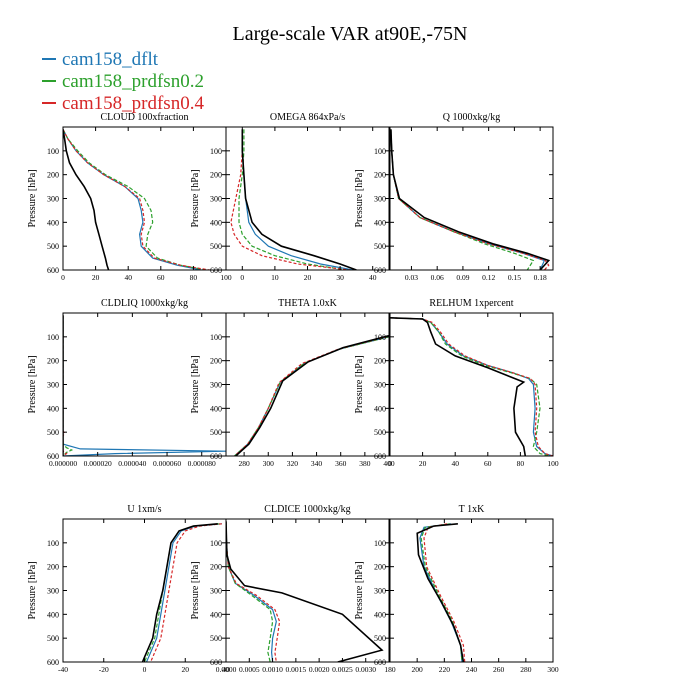 This screenshot has width=700, height=700. I want to click on x-tick-label: 400, so click(389, 463).